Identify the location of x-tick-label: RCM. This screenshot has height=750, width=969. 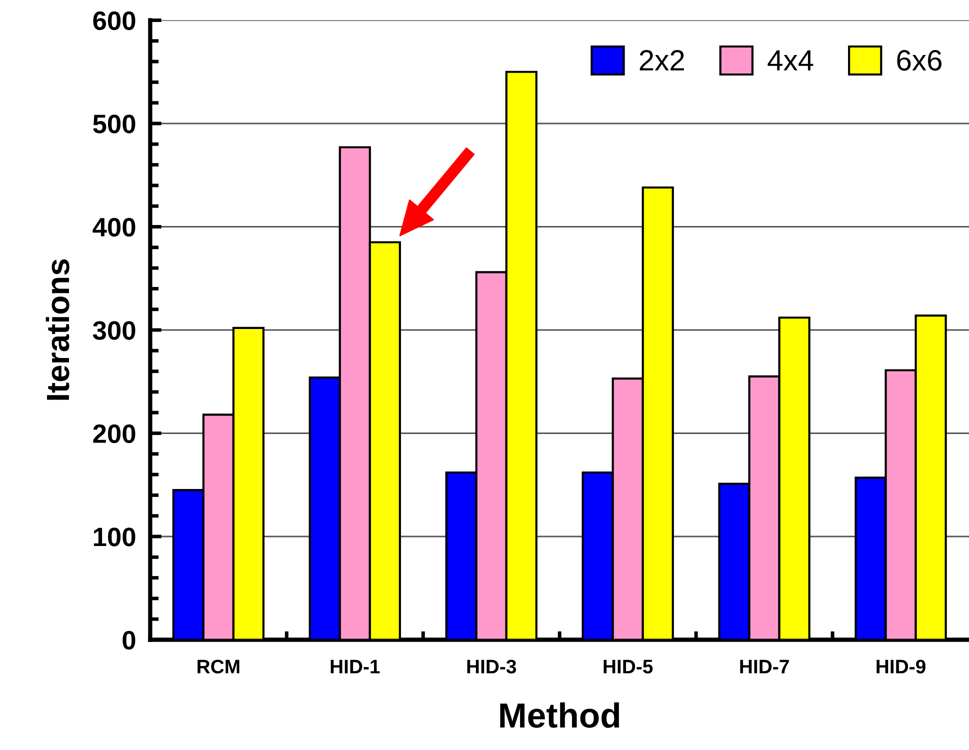
(219, 667).